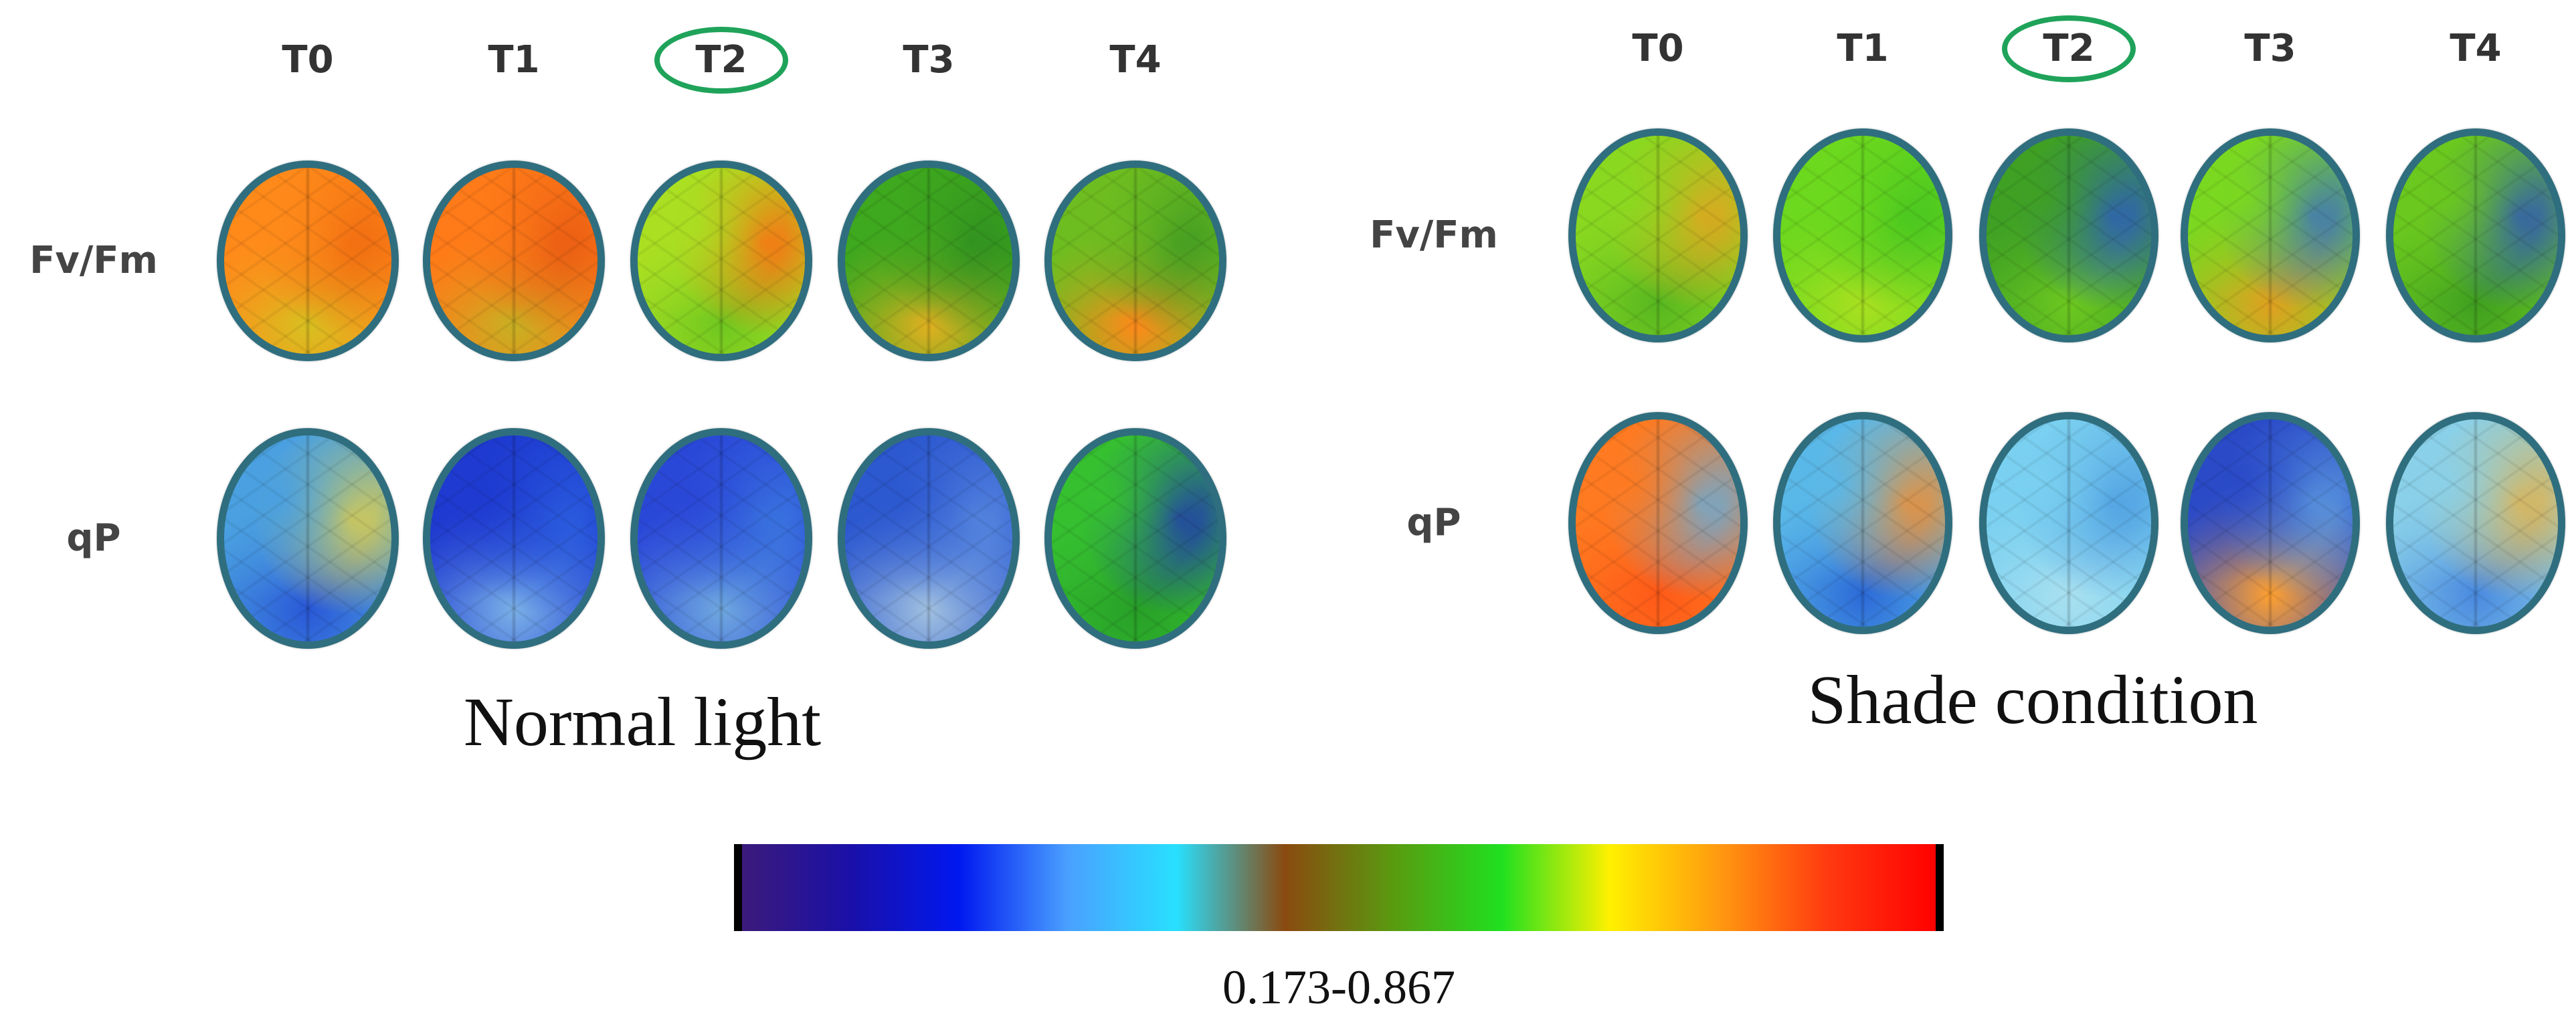  I want to click on panel-title: Shade condition, so click(2033, 700).